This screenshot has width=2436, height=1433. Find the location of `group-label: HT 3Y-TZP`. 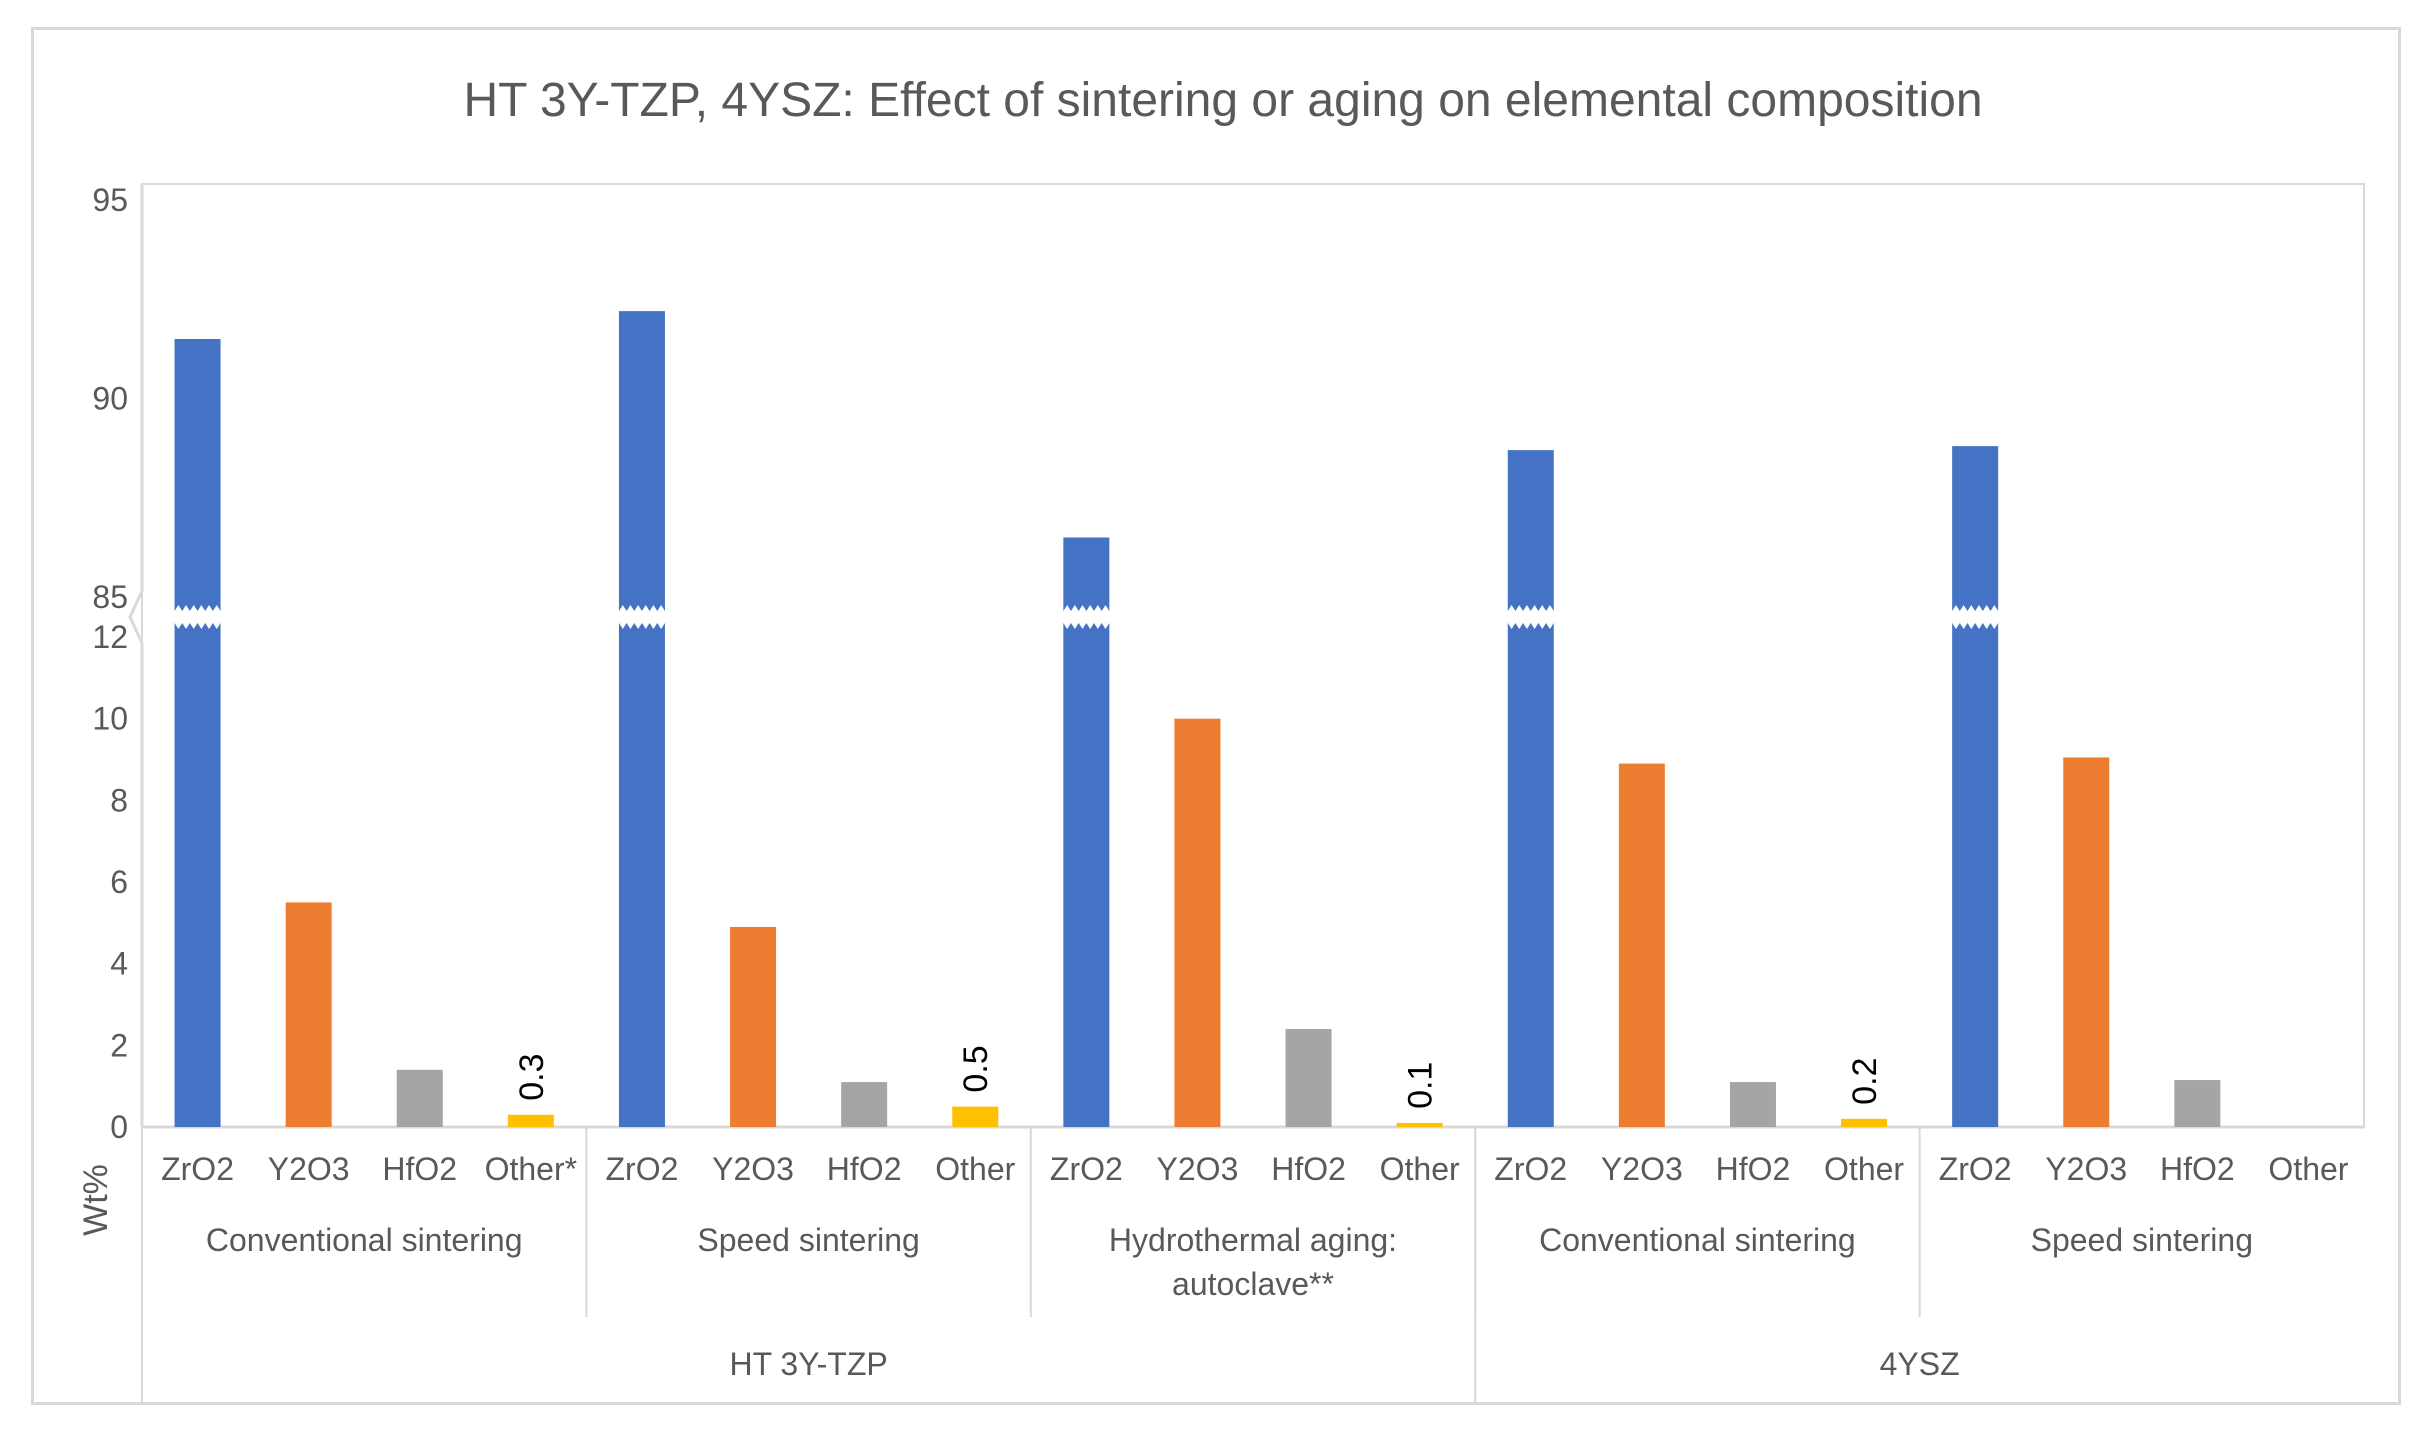

group-label: HT 3Y-TZP is located at coordinates (808, 1364).